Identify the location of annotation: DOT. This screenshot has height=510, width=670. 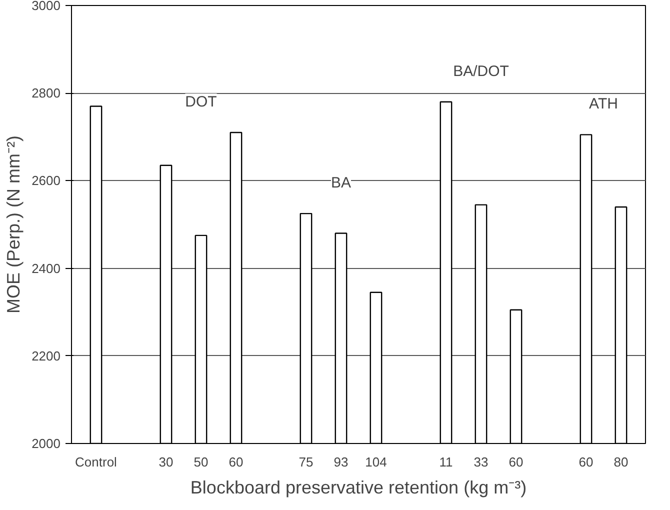
(201, 102).